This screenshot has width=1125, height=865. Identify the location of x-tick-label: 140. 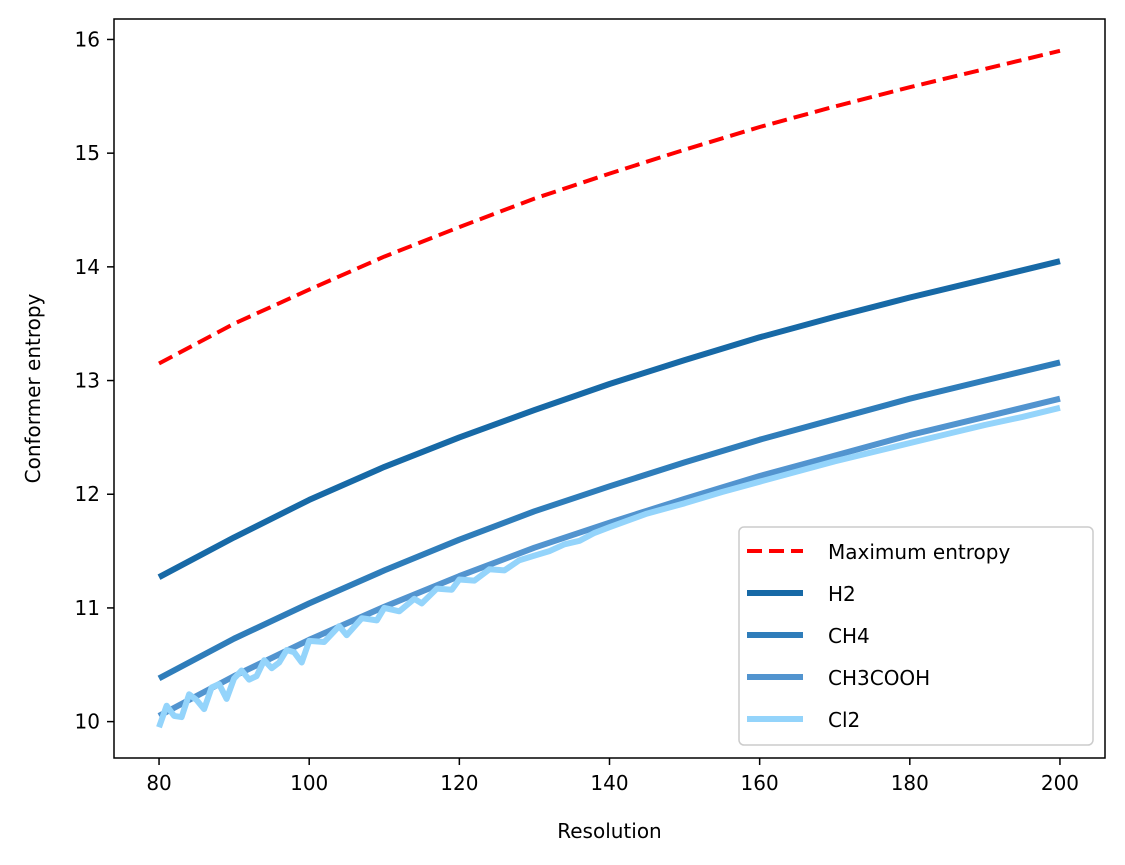
(609, 783).